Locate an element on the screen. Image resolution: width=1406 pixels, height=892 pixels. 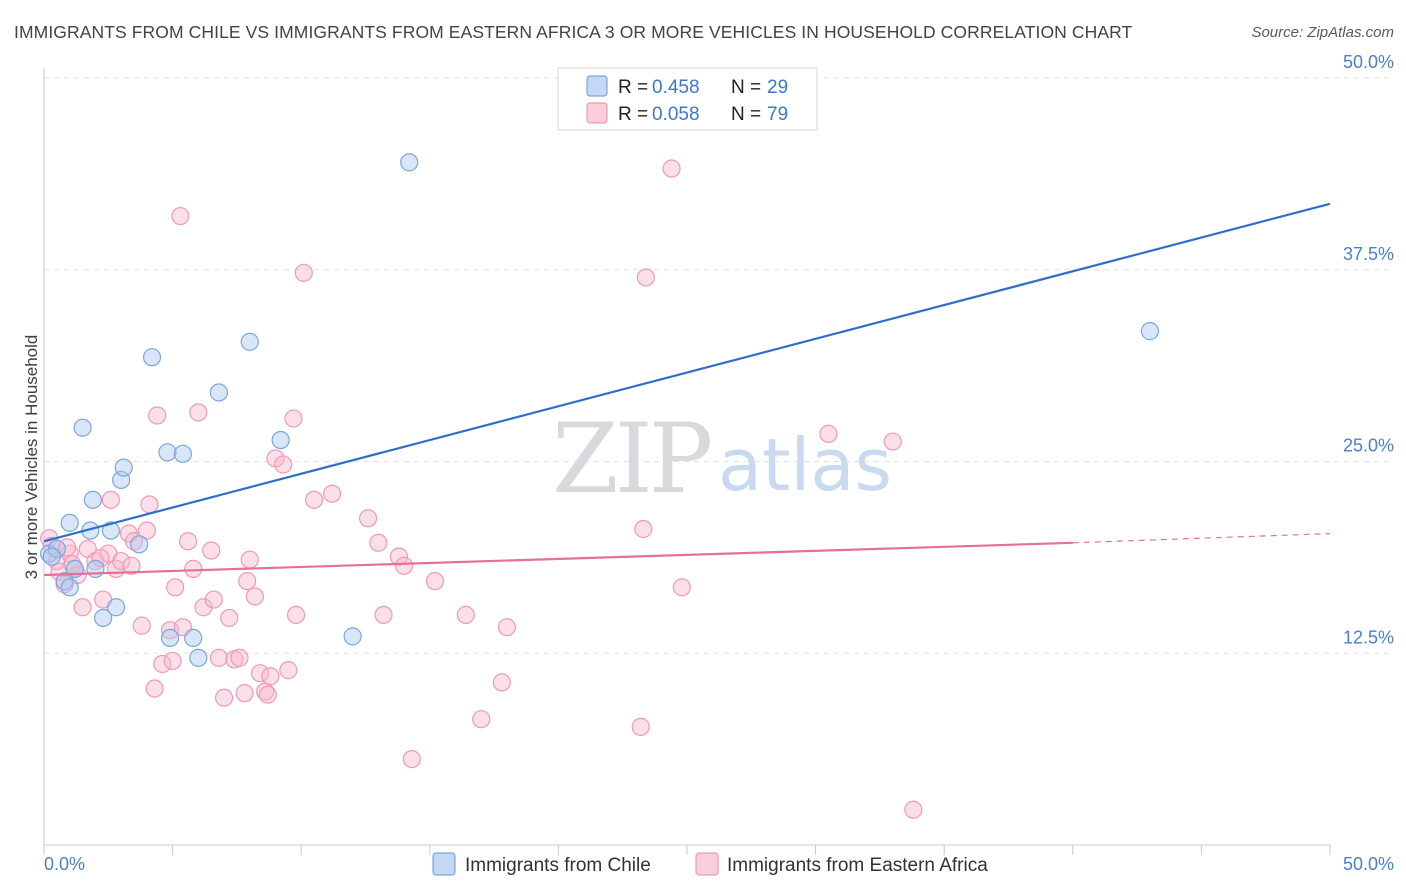
legend-r-label-chile: R = is located at coordinates (633, 87).